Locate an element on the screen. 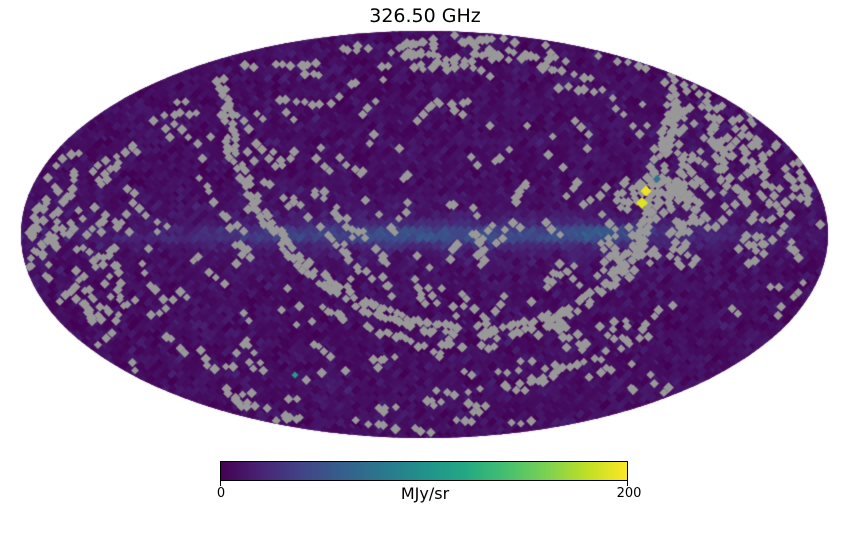  chart-title: 326.50 GHz is located at coordinates (425, 16).